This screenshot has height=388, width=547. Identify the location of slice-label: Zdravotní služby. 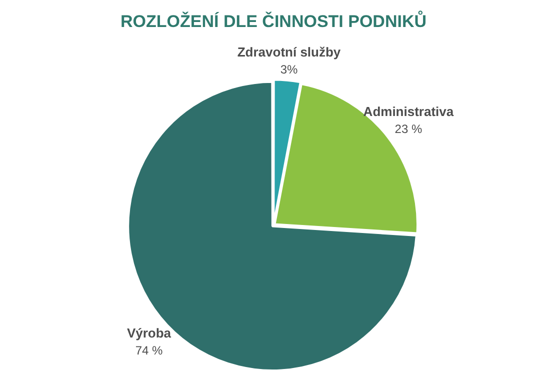
(289, 52).